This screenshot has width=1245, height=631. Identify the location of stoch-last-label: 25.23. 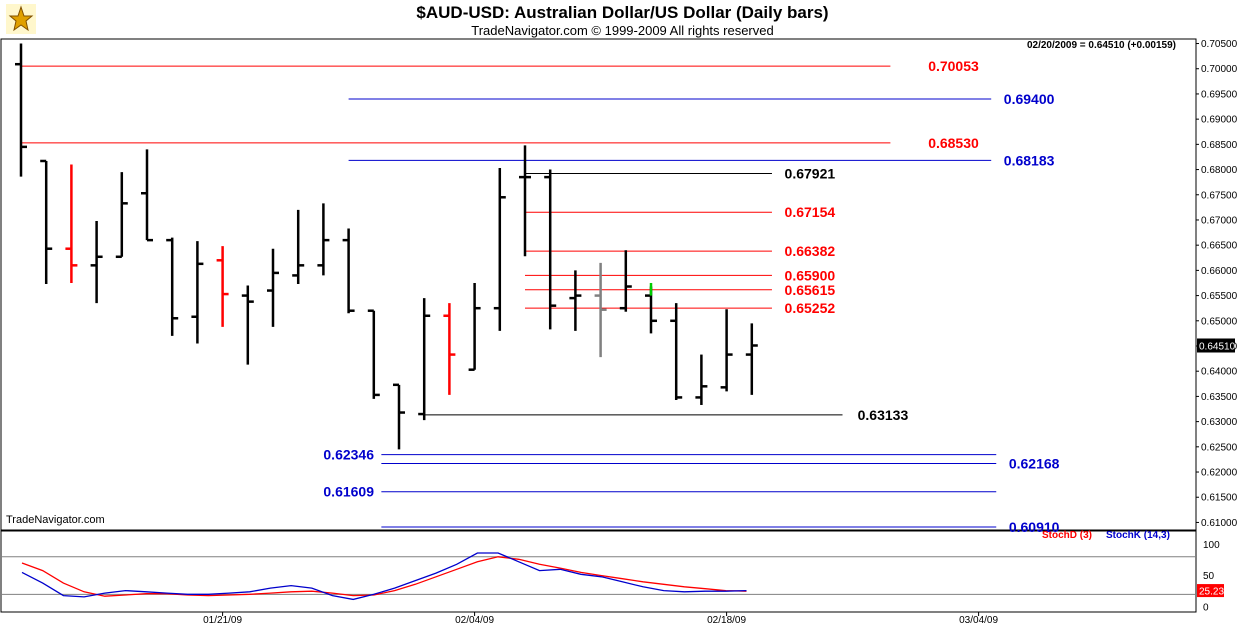
(1211, 592).